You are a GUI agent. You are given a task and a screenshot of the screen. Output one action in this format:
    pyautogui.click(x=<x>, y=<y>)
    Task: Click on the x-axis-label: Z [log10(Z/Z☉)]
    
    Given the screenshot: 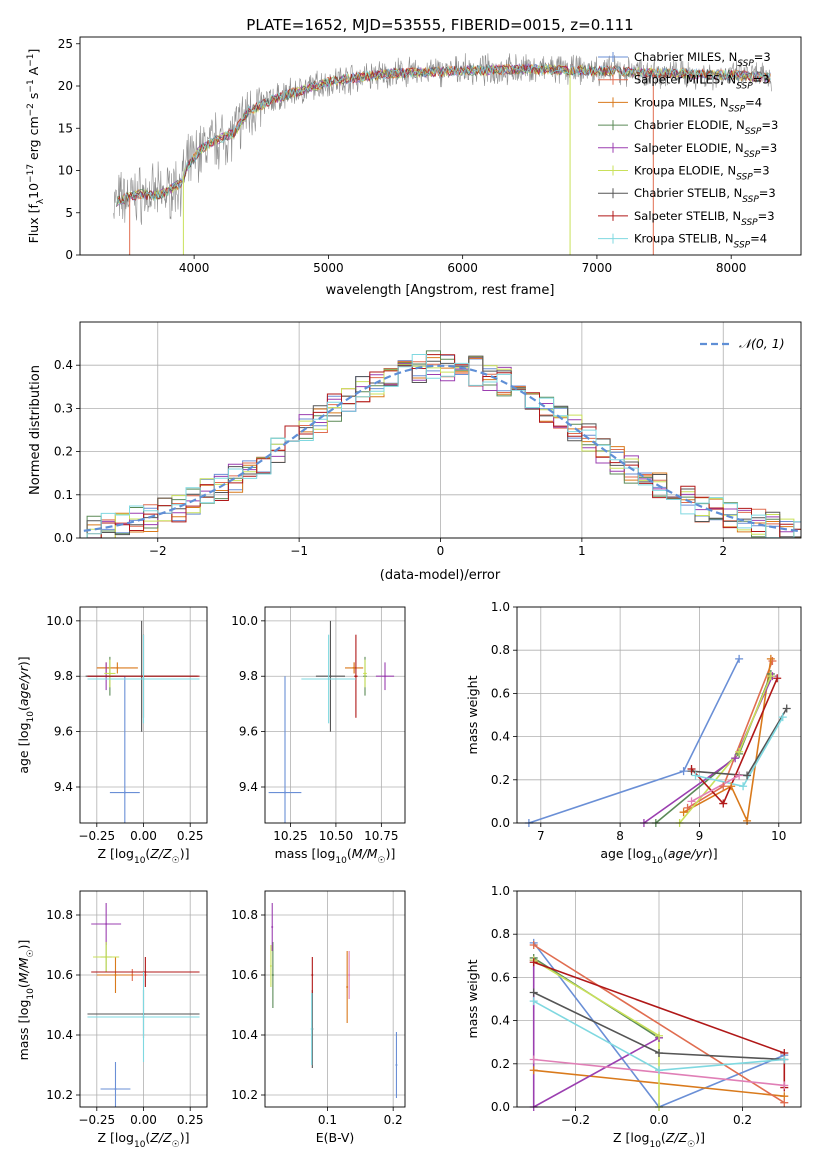 What is the action you would take?
    pyautogui.click(x=144, y=856)
    